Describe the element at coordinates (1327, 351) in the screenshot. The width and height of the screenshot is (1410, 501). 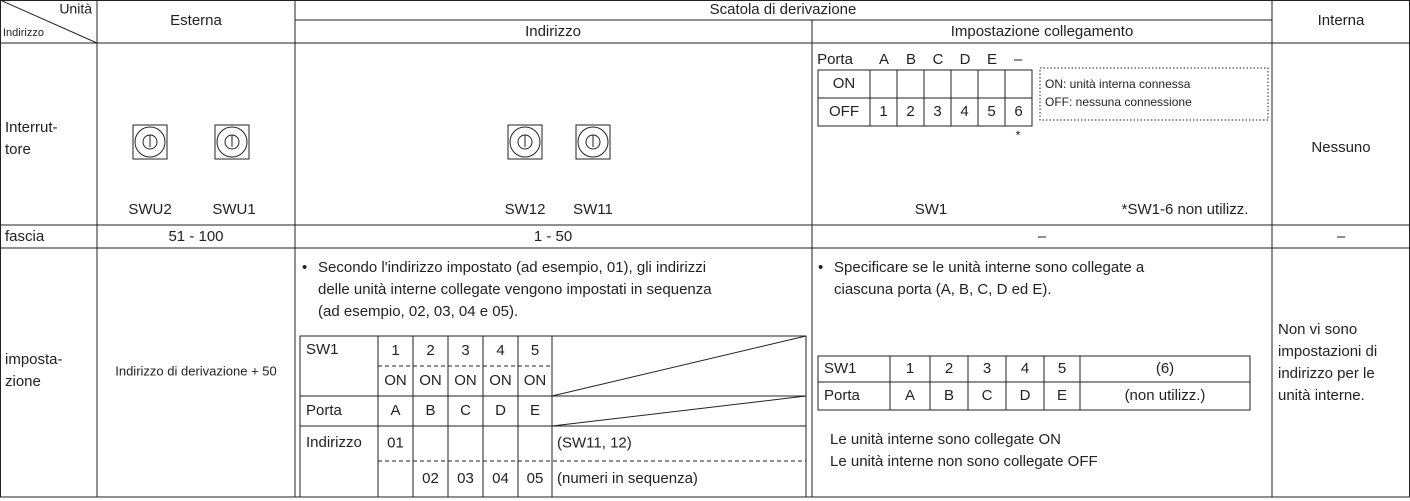
I see `text: impostazioni di` at that location.